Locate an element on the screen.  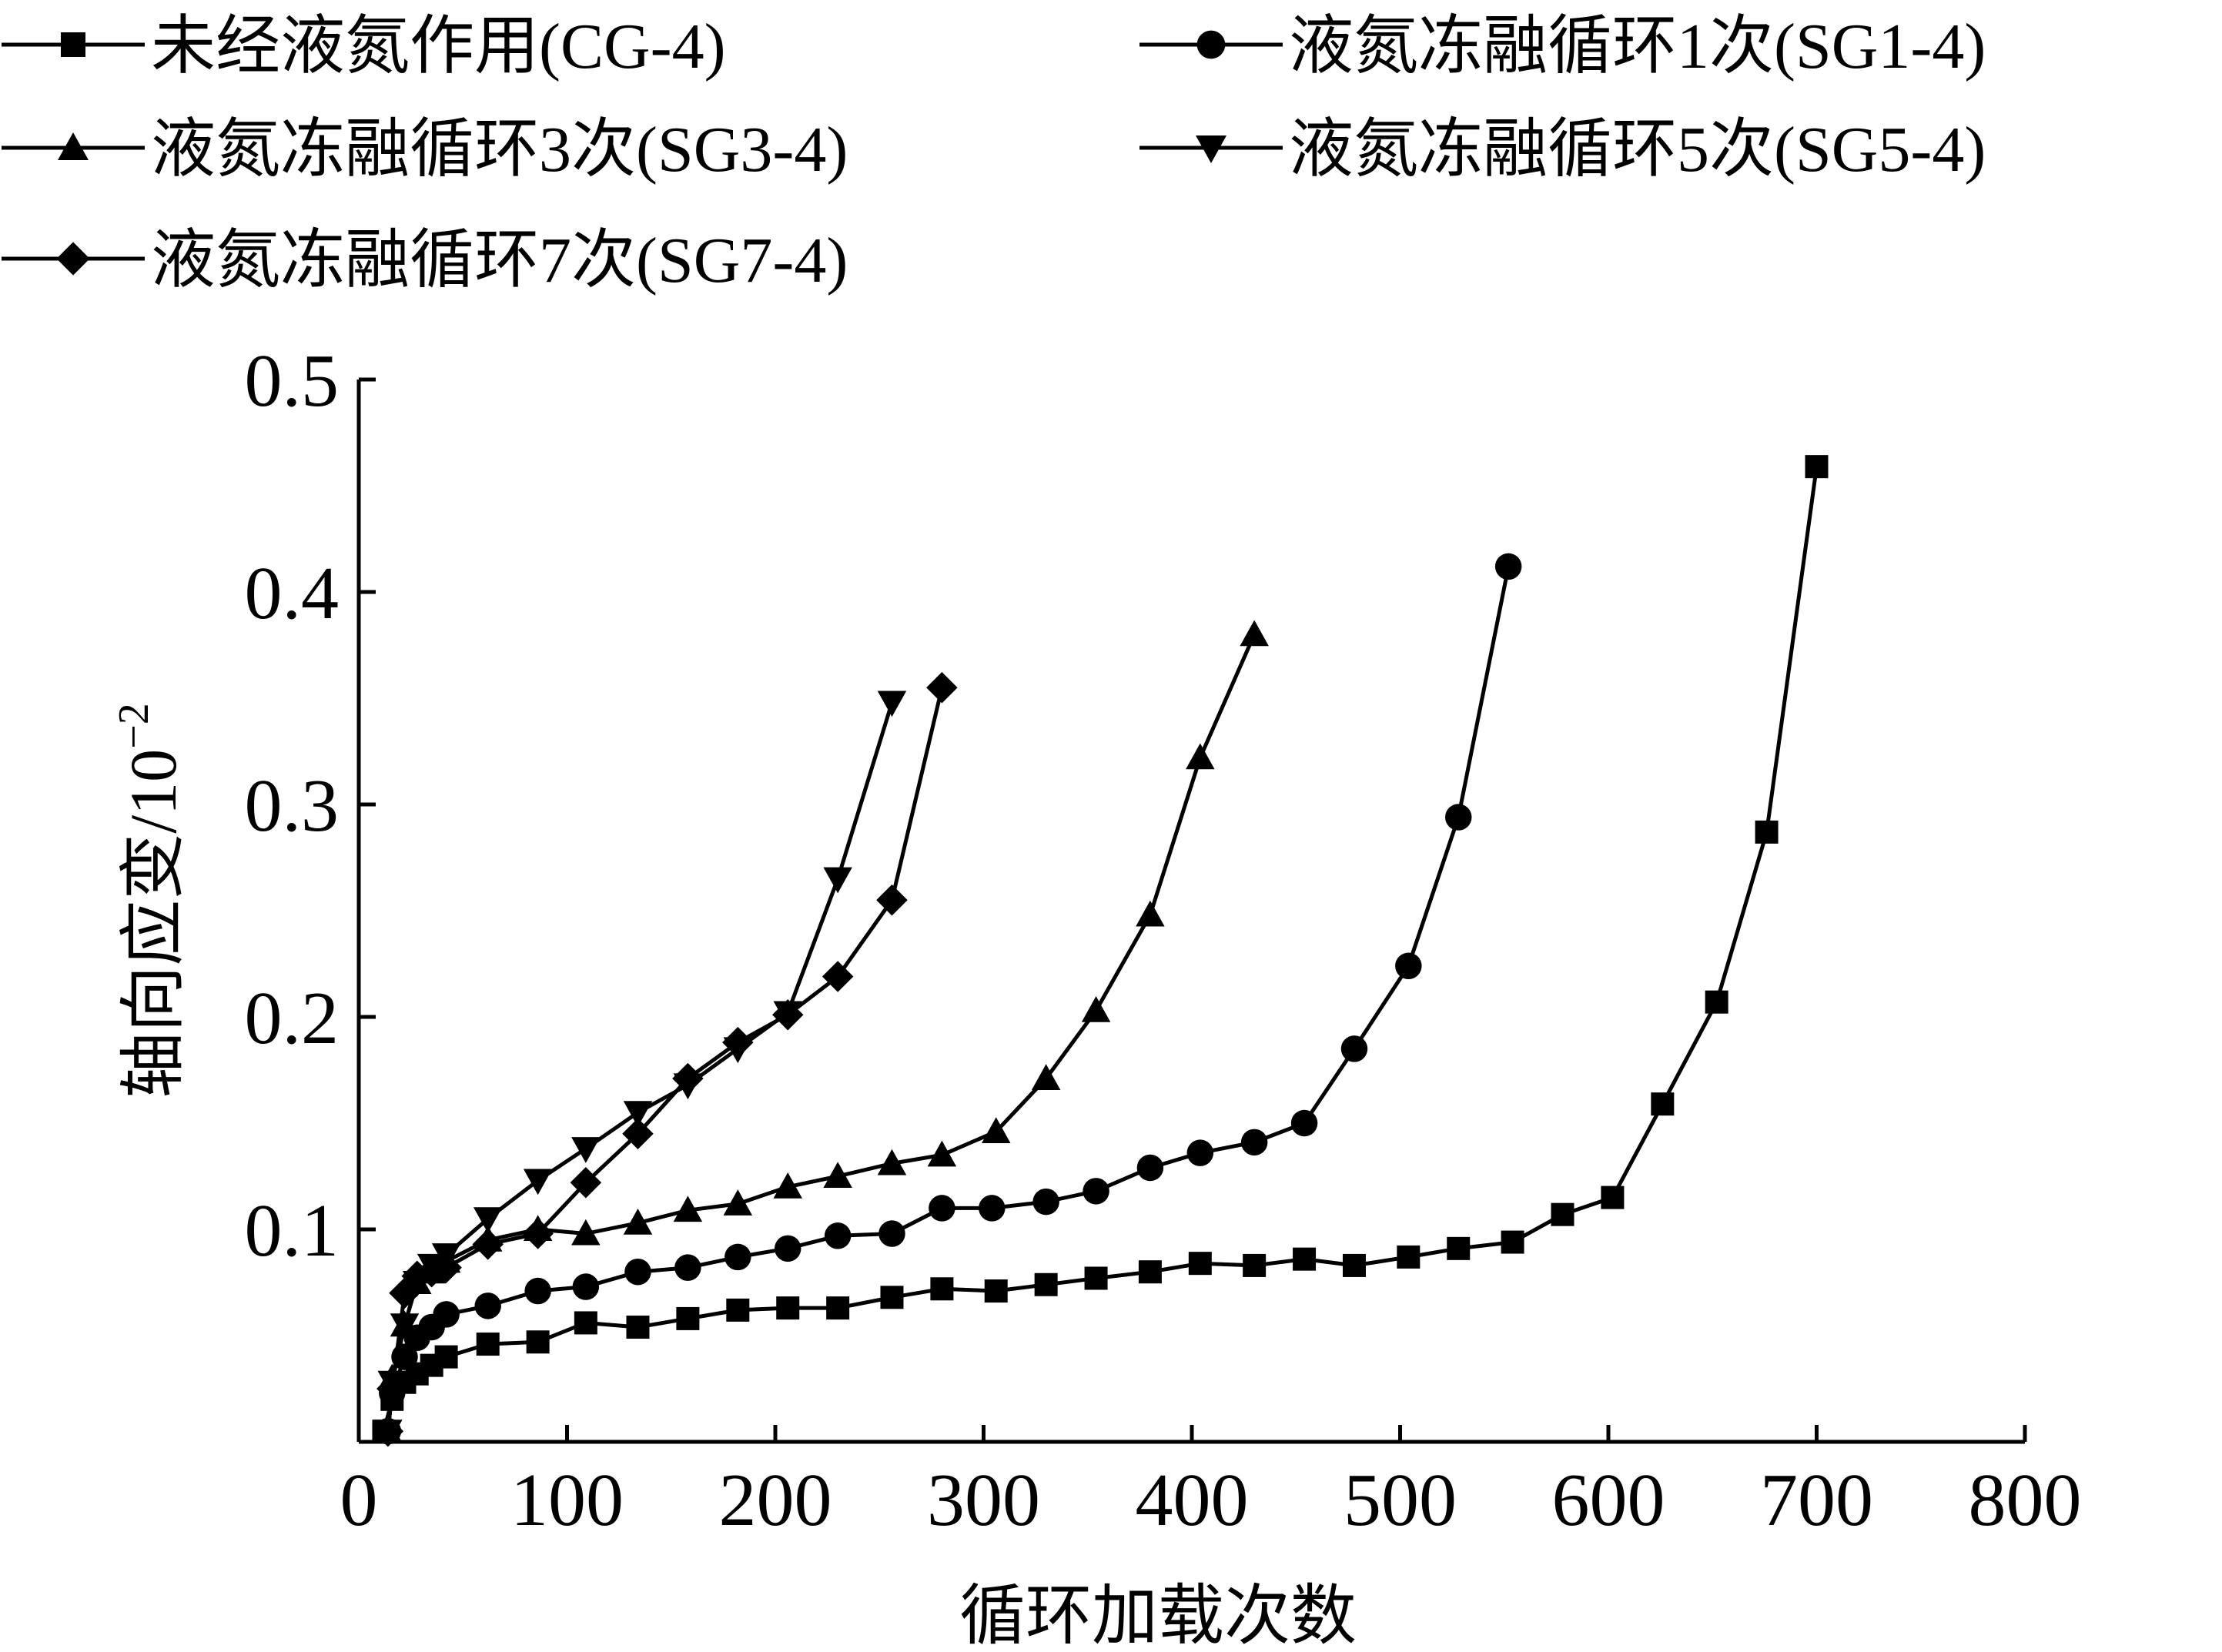
legend-item: 液氮冻融循环7次(SG7-4) is located at coordinates (425, 260).